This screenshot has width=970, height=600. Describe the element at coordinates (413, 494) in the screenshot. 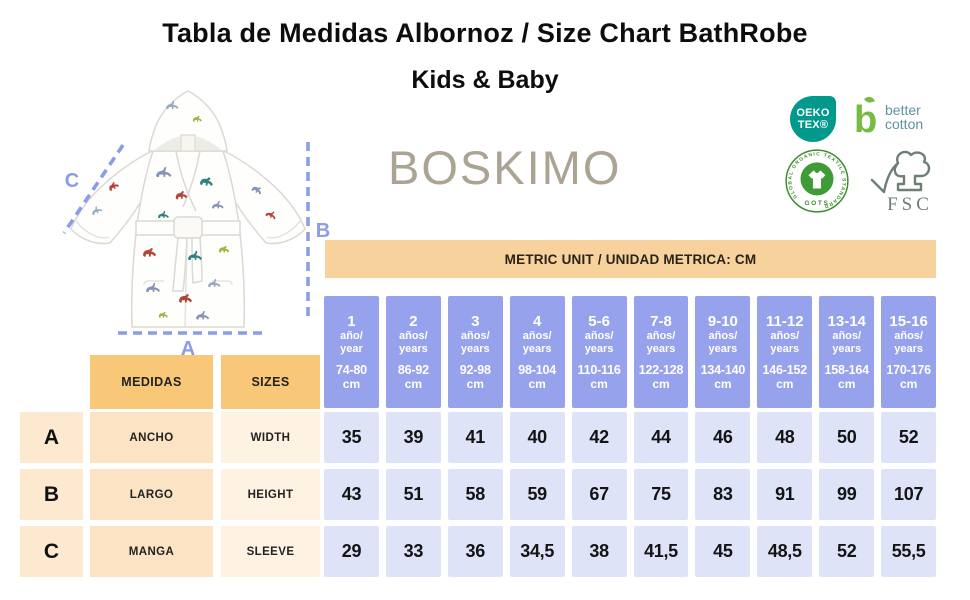

I see `value-cell: 51` at that location.